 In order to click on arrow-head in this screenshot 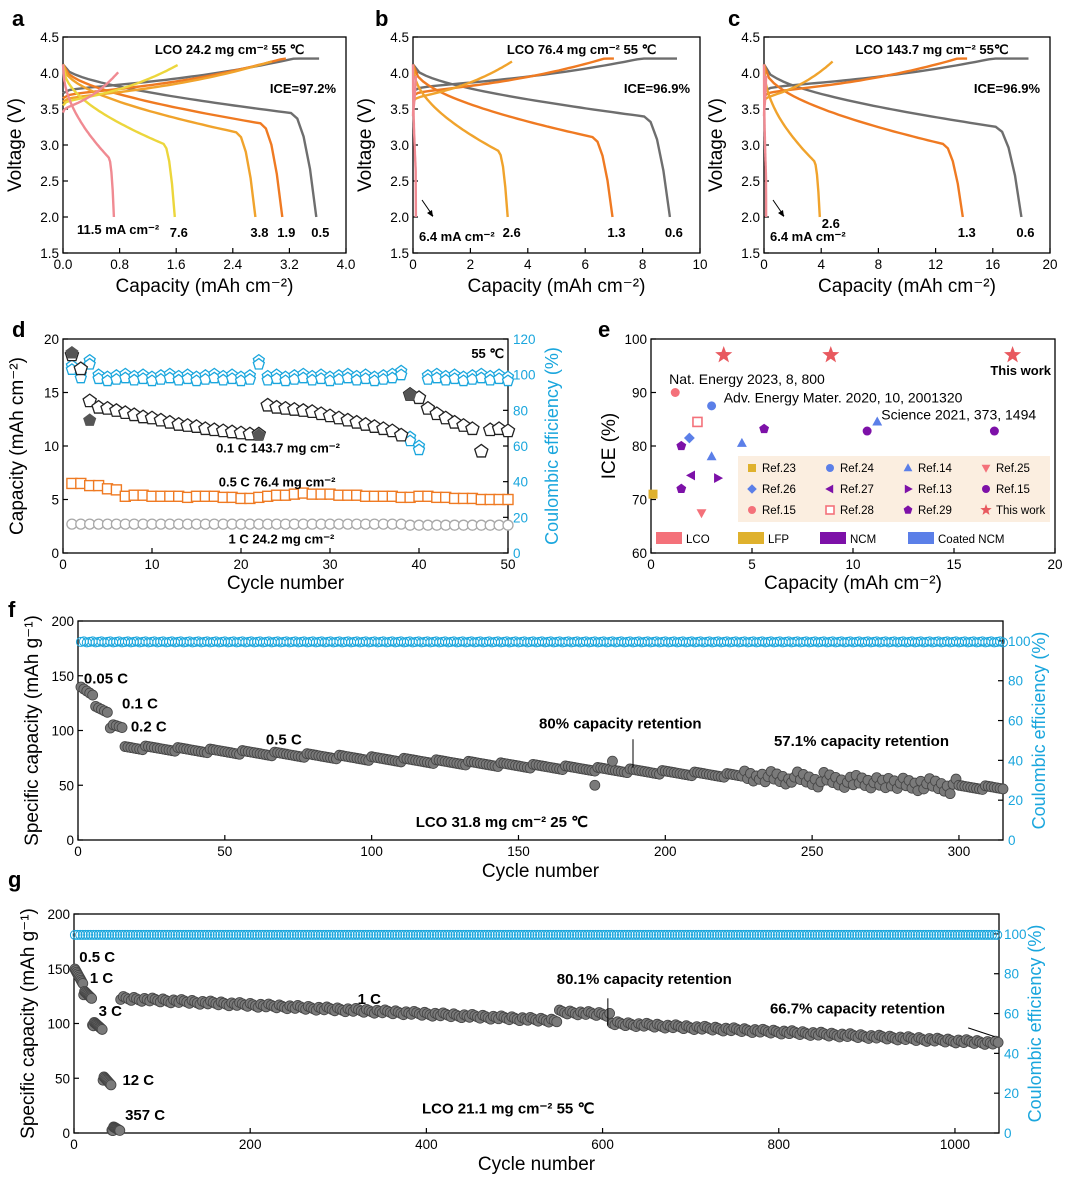, I will do `click(430, 213)`.